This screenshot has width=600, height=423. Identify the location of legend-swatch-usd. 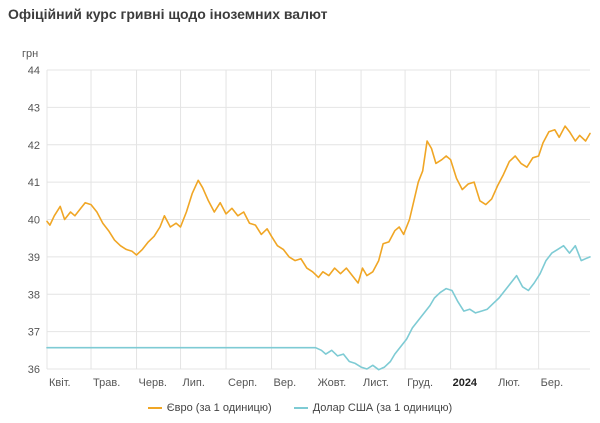
(300, 408).